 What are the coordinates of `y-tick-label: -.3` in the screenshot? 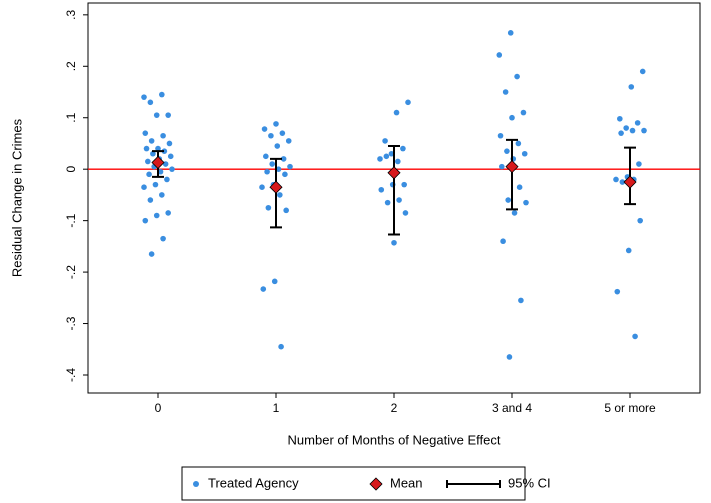 It's located at (71, 323).